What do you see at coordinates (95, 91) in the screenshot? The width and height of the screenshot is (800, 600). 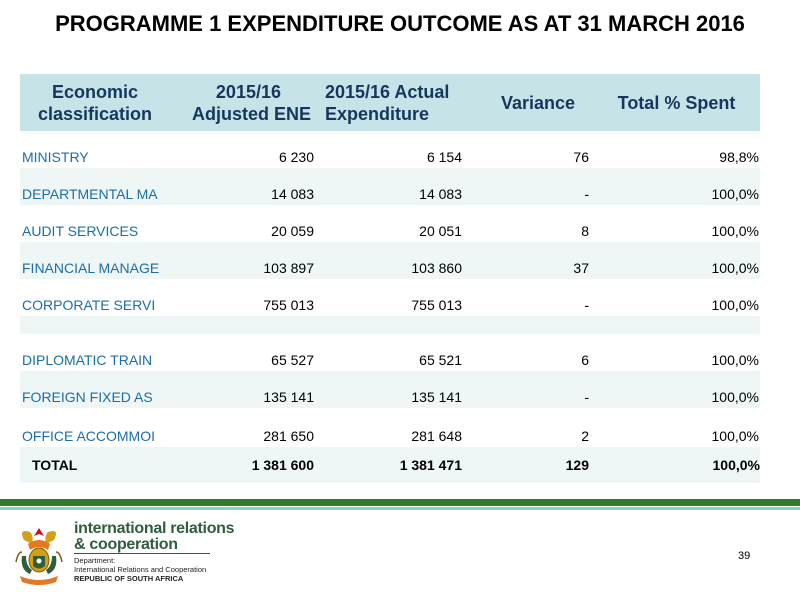 I see `header-line: Economic` at bounding box center [95, 91].